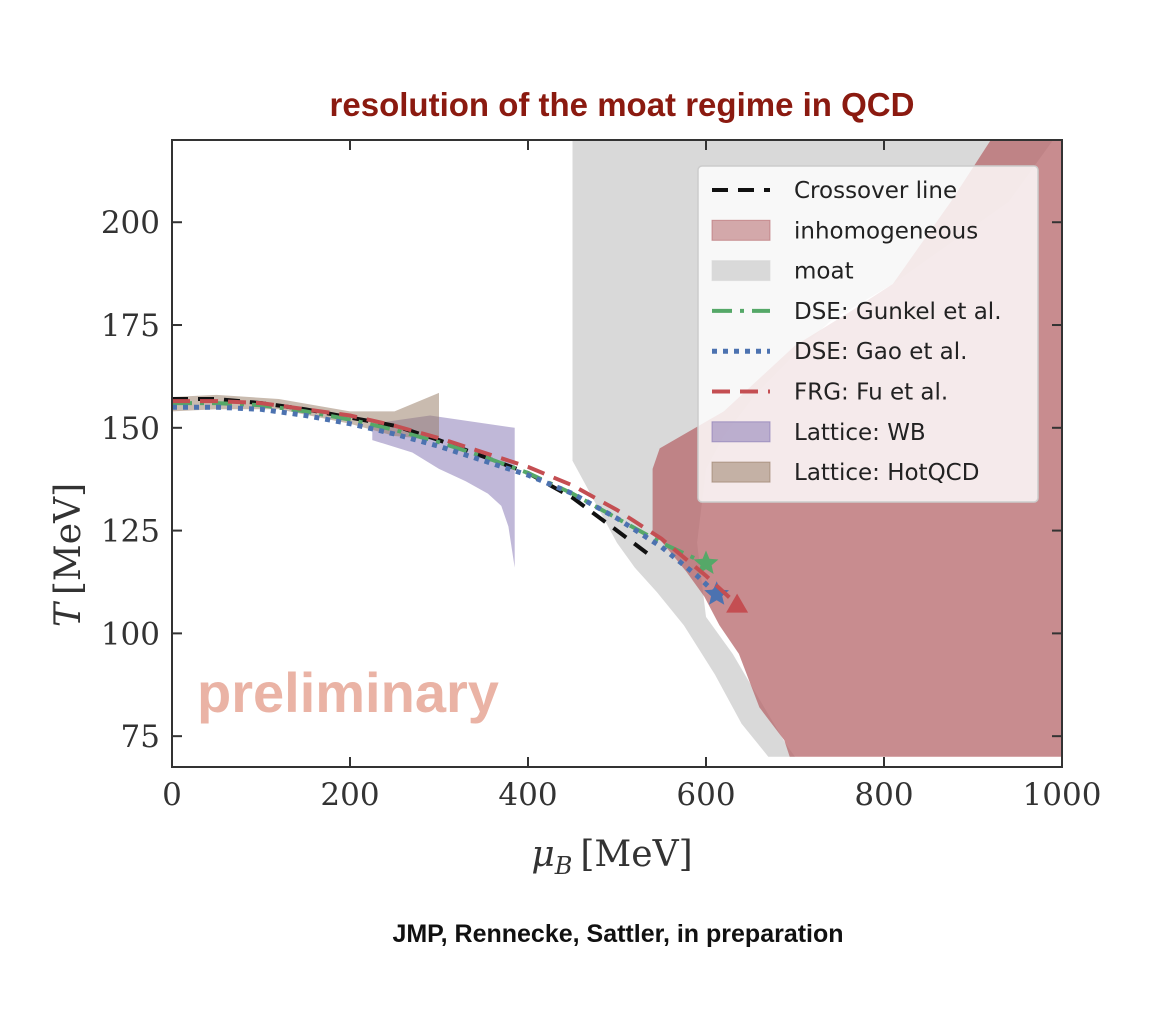 Image resolution: width=1162 pixels, height=1036 pixels. I want to click on y-tick-label: 200, so click(130, 223).